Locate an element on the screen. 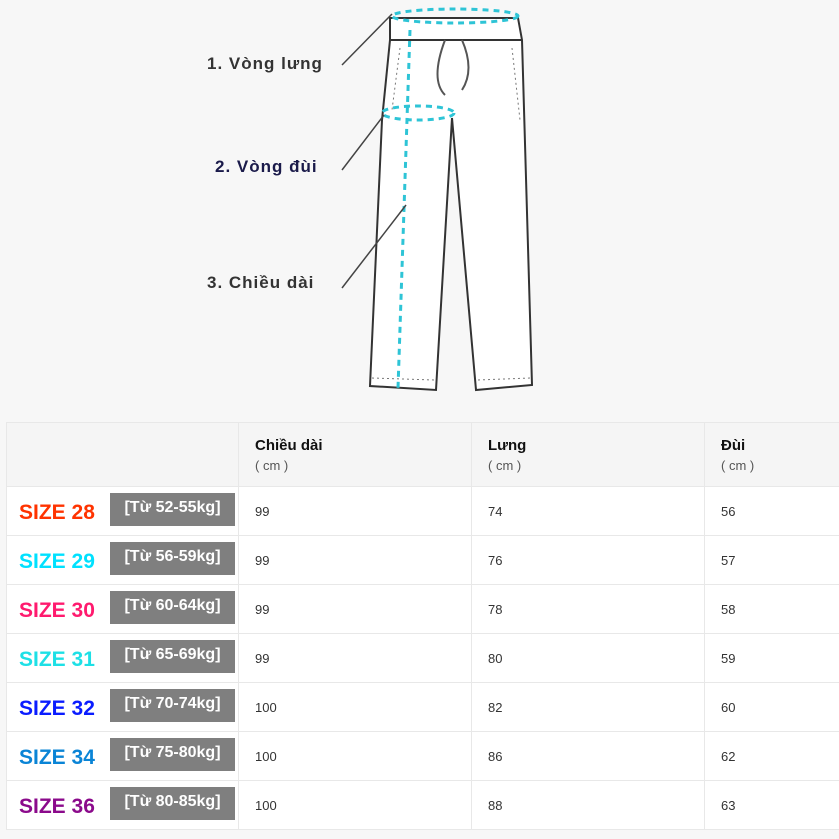 The image size is (839, 839). header-waist: Lưng( cm ) is located at coordinates (588, 454).